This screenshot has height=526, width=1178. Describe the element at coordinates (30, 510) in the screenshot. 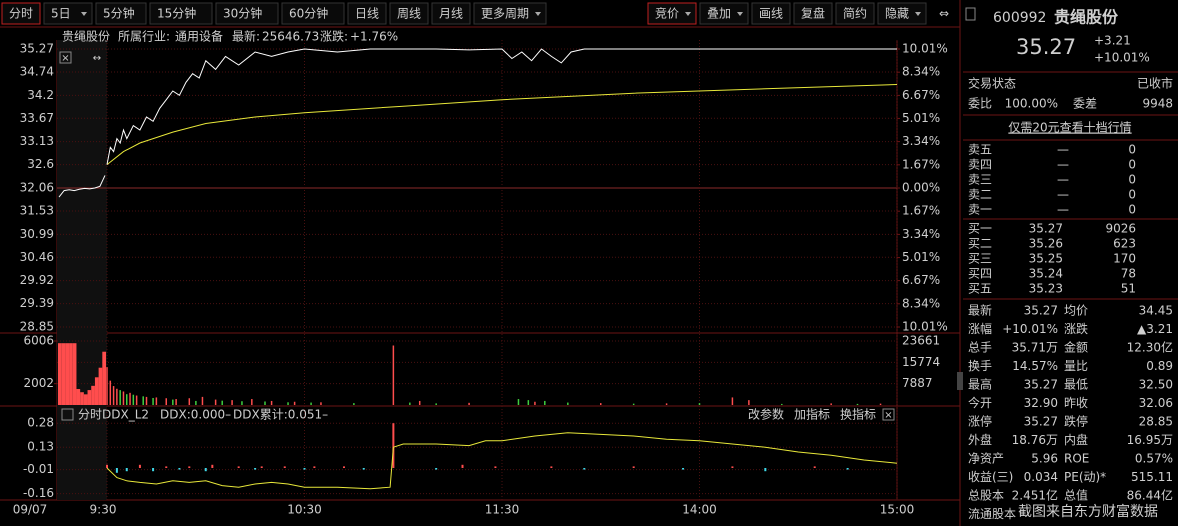

I see `time-label: 09/07` at that location.